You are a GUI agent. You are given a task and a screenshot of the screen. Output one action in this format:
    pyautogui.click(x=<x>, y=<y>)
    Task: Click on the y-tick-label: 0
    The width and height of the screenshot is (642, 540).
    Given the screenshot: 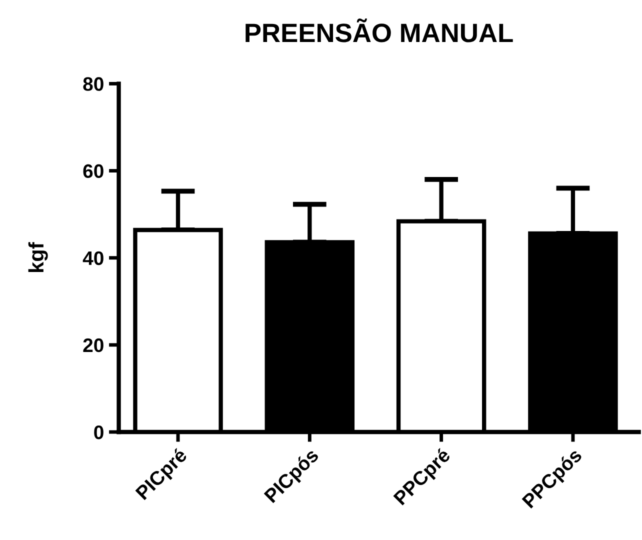 What is the action you would take?
    pyautogui.click(x=99, y=432)
    